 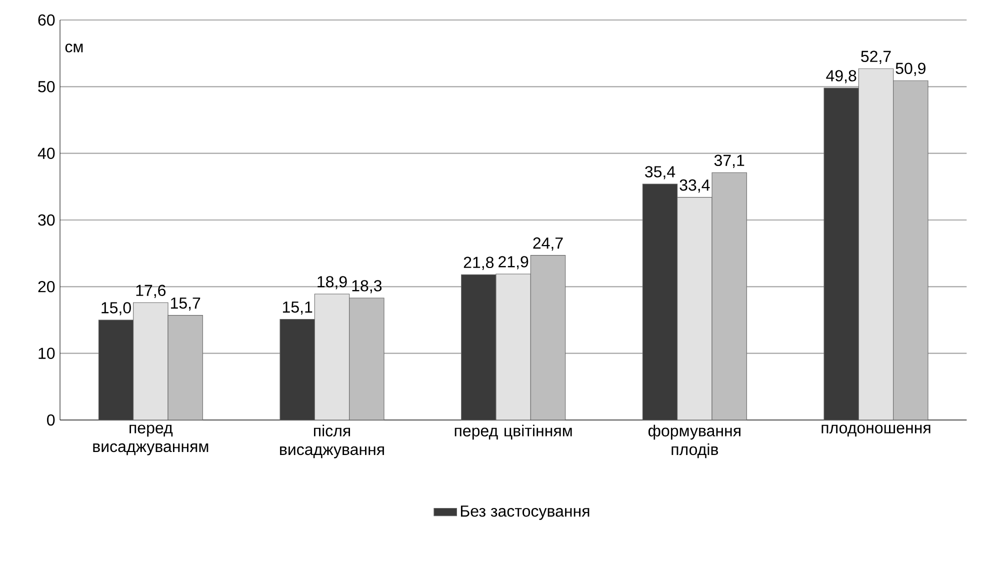 I want to click on x-tick-label: перед цвітінням, so click(x=513, y=432).